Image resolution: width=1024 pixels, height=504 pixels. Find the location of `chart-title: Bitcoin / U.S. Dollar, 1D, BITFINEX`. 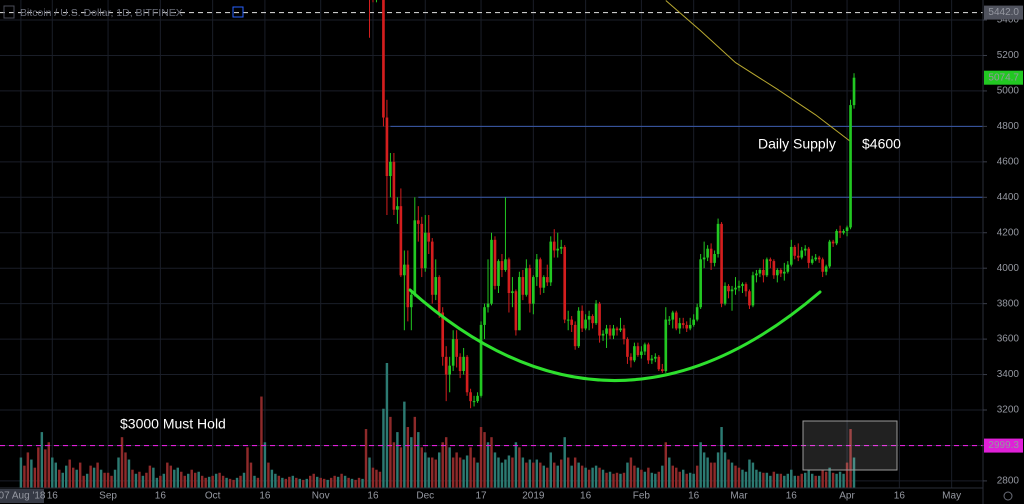

chart-title: Bitcoin / U.S. Dollar, 1D, BITFINEX is located at coordinates (101, 13).